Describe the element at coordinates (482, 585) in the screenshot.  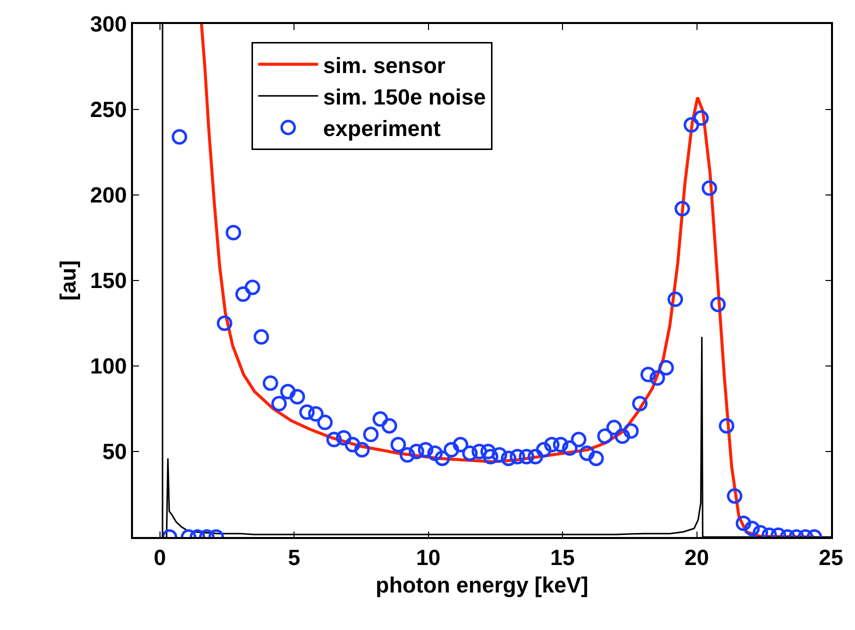
I see `x-axis-title: photon energy [keV]` at that location.